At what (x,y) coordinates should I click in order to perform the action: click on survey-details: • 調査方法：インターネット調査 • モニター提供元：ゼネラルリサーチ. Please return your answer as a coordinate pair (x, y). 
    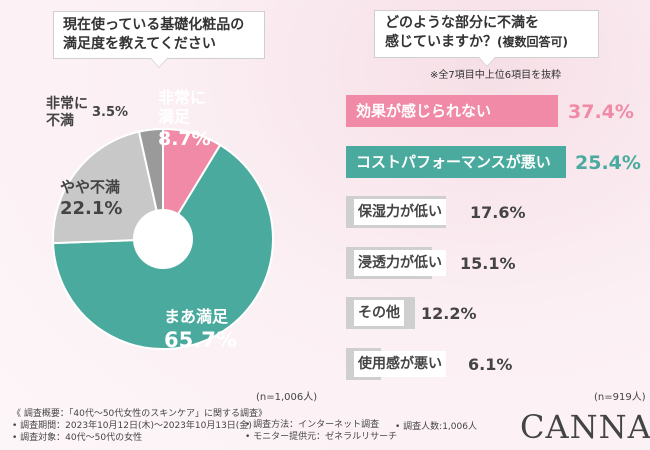
    Looking at the image, I should click on (321, 431).